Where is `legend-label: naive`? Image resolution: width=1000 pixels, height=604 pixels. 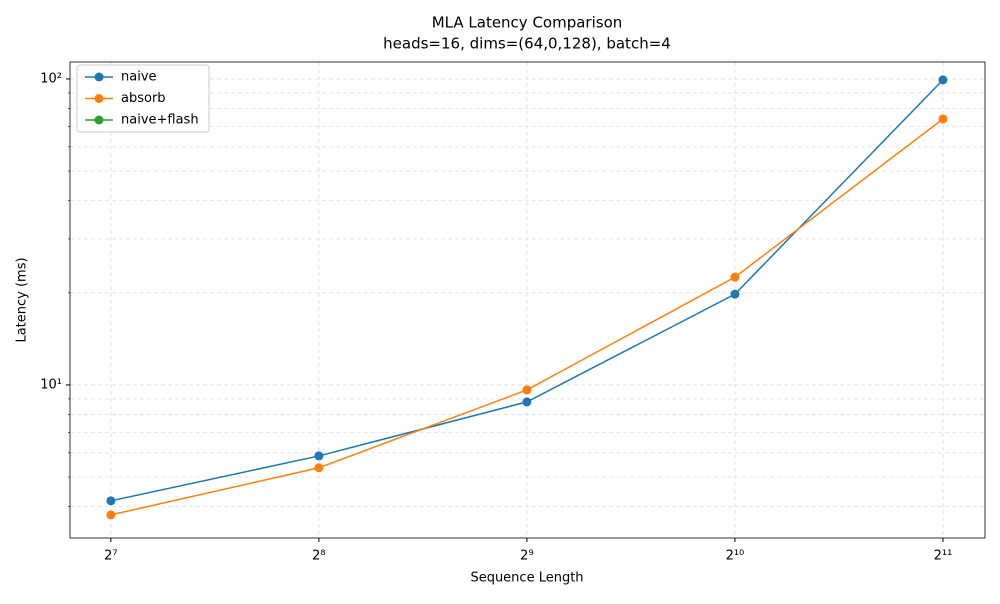 legend-label: naive is located at coordinates (139, 77).